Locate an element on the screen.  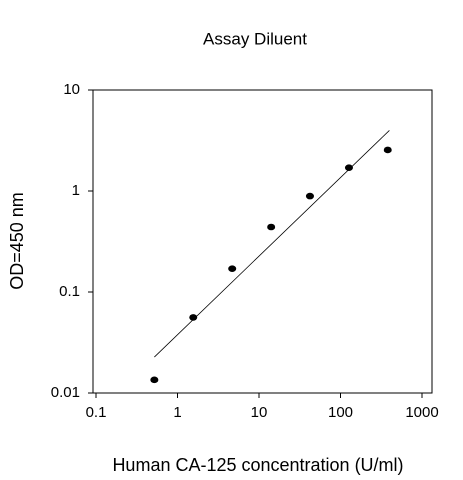
y-tick-label: 0.01 is located at coordinates (65, 392).